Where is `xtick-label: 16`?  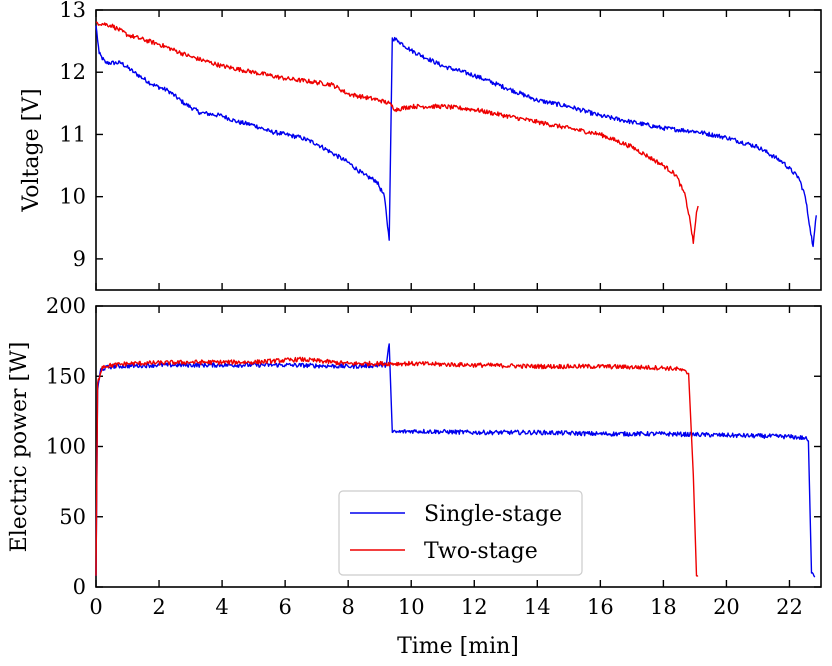
xtick-label: 16 is located at coordinates (600, 607).